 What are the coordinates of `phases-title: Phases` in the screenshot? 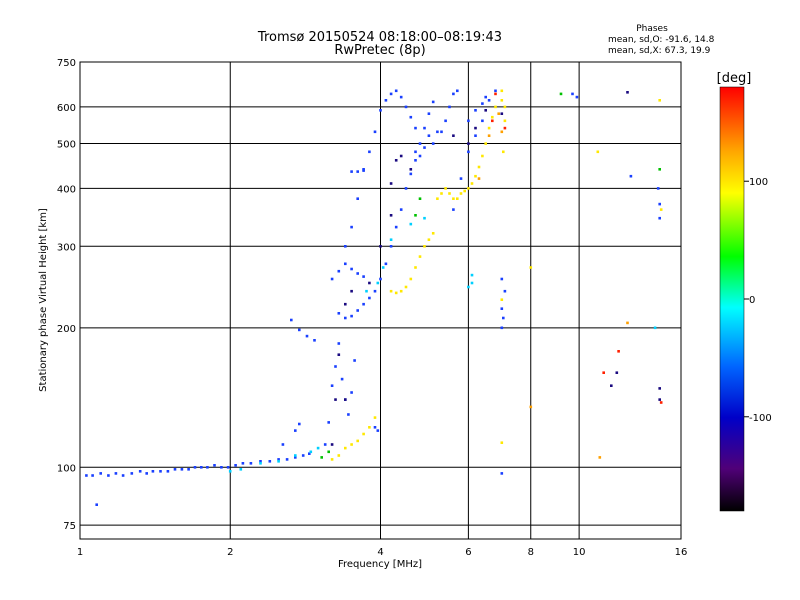 It's located at (652, 29).